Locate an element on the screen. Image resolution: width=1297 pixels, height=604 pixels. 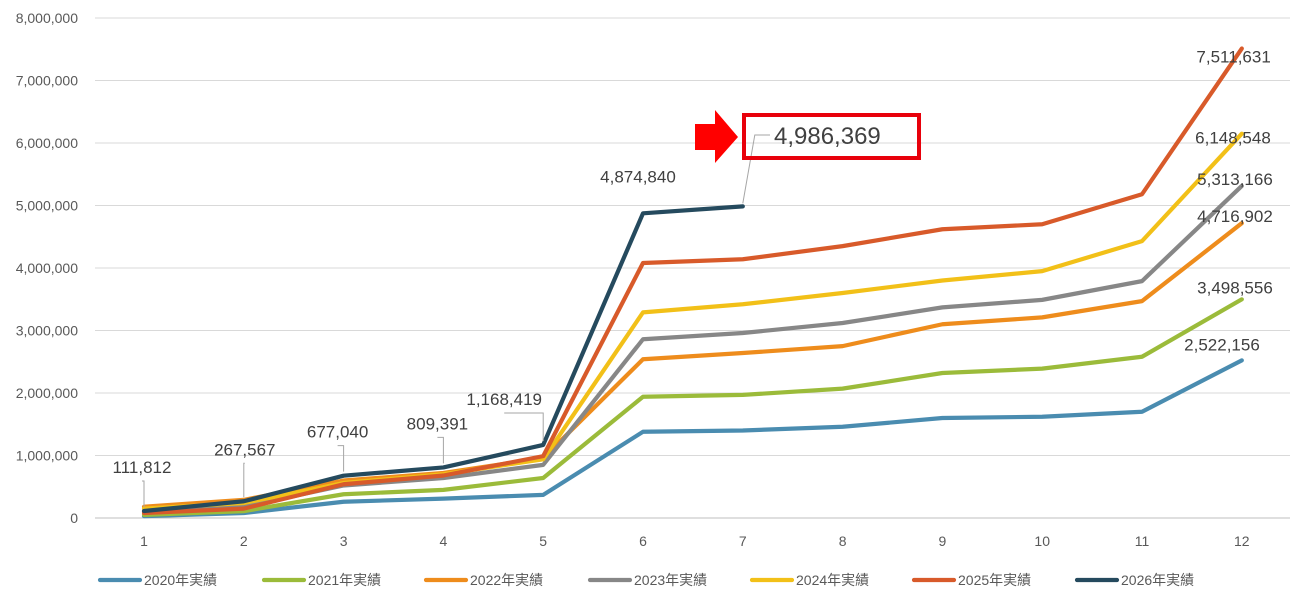
x-tick-label: 1 is located at coordinates (144, 541).